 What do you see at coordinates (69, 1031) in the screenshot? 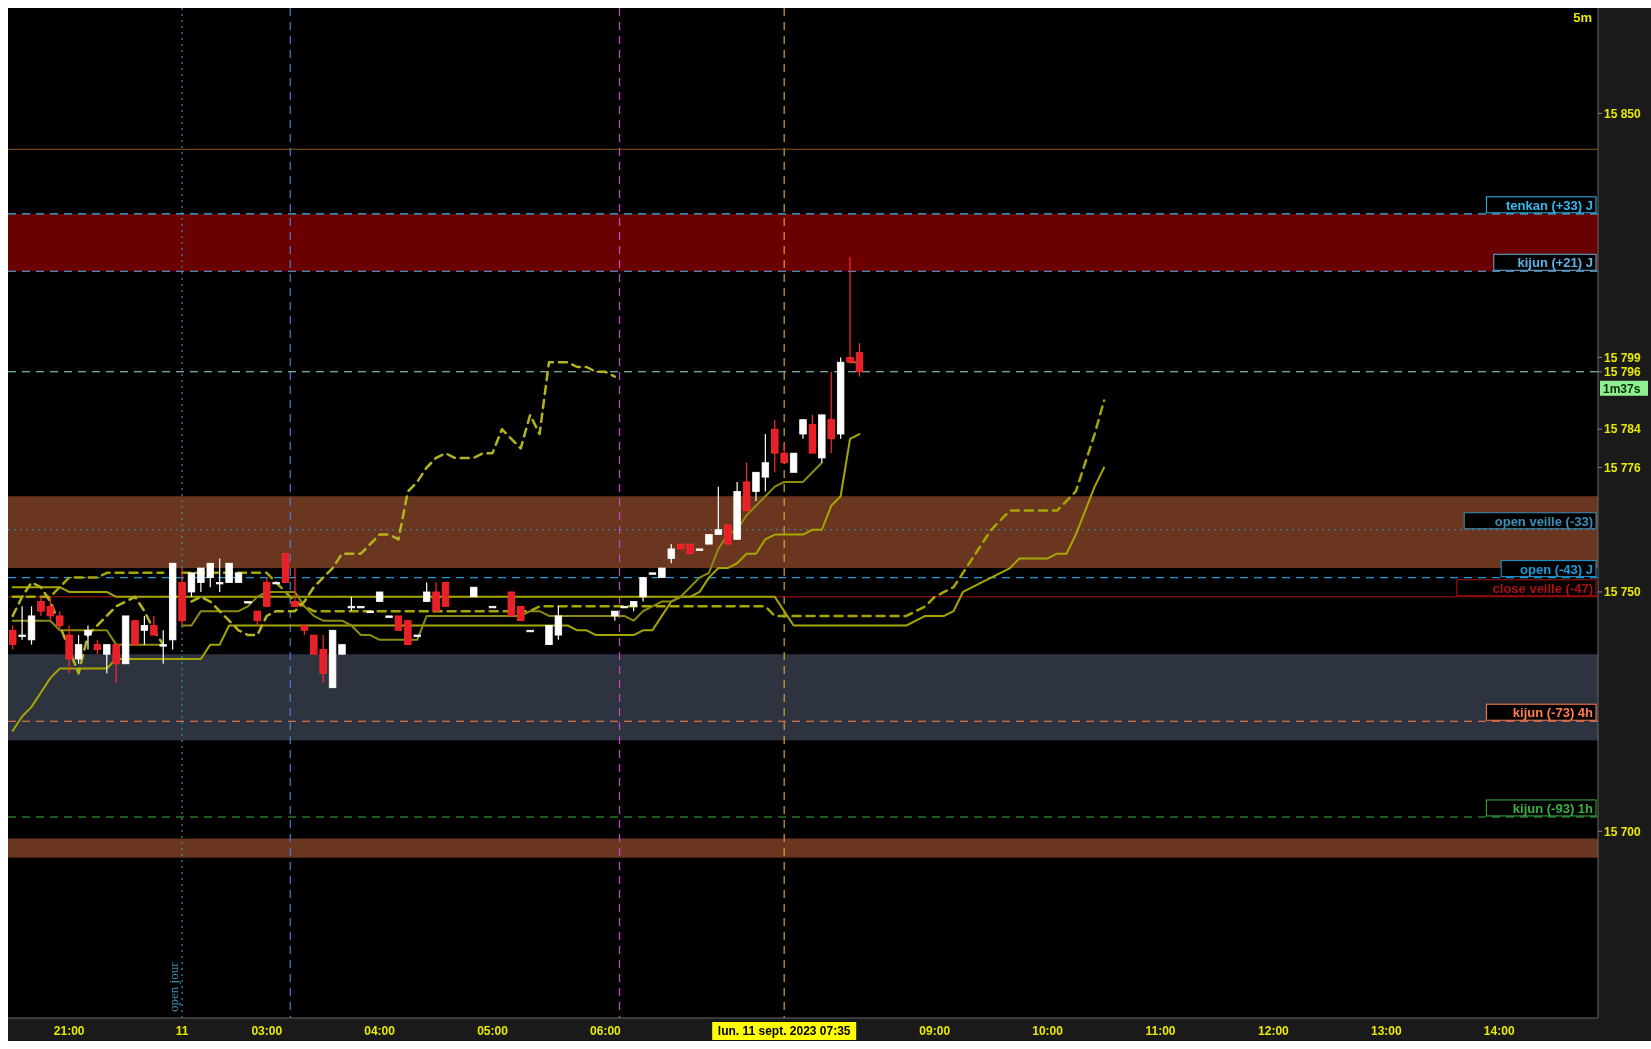
I see `x-tick-label: 21:00` at bounding box center [69, 1031].